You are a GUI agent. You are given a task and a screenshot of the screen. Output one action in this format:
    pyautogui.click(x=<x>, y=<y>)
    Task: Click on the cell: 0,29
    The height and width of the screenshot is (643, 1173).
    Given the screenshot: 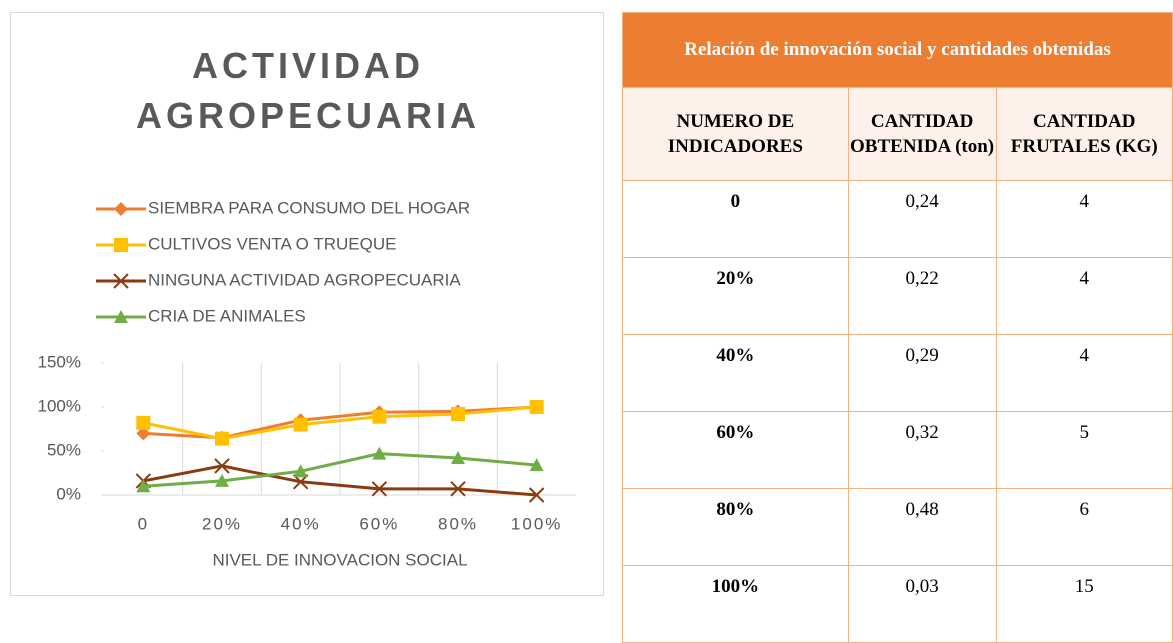 What is the action you would take?
    pyautogui.click(x=922, y=373)
    